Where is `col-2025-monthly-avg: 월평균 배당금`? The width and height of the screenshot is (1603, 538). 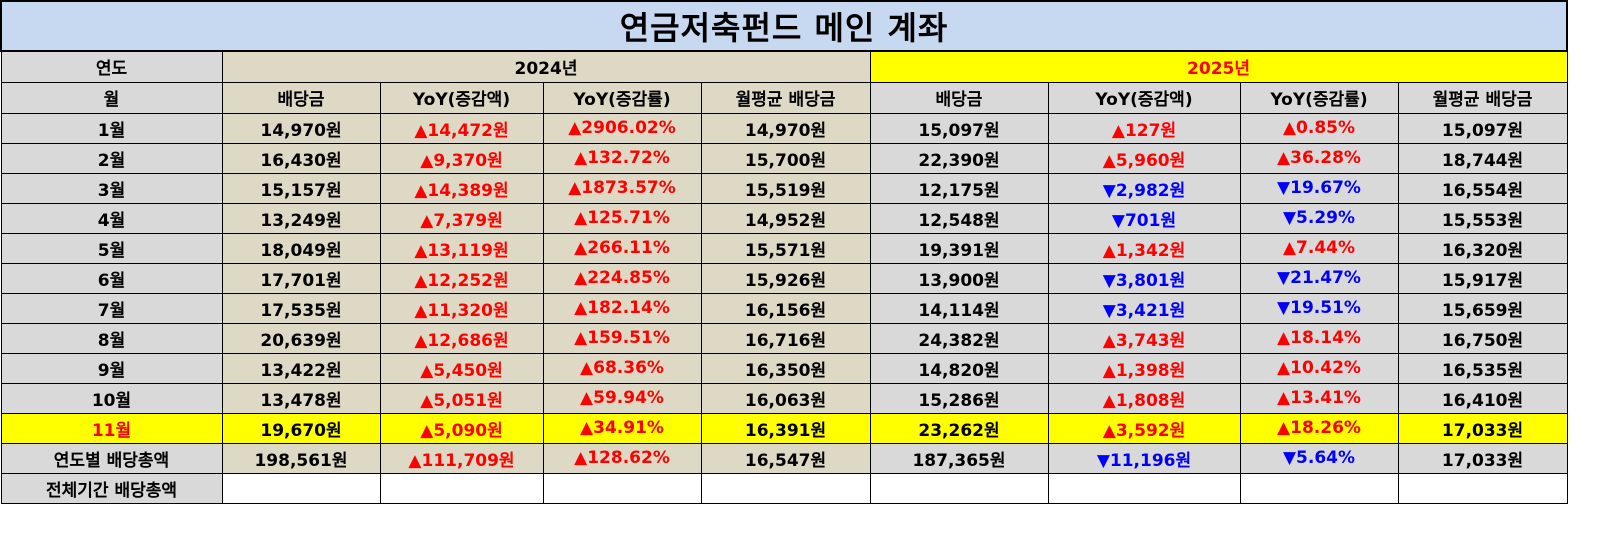 col-2025-monthly-avg: 월평균 배당금 is located at coordinates (1482, 97).